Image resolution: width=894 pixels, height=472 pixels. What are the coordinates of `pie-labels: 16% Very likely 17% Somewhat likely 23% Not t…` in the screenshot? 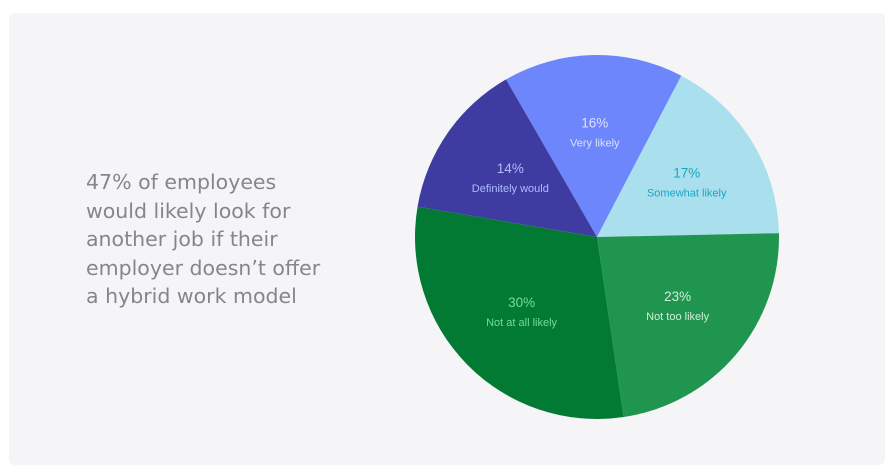 It's located at (599, 221).